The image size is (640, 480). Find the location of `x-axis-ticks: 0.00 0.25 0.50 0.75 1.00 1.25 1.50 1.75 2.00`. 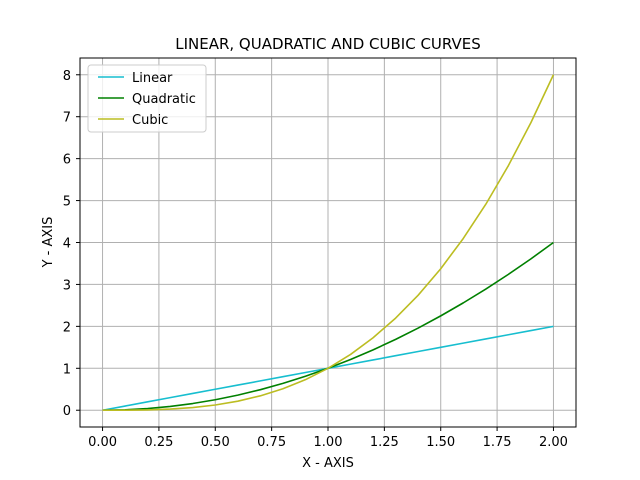

x-axis-ticks: 0.00 0.25 0.50 0.75 1.00 1.25 1.50 1.75 2.00 is located at coordinates (328, 438).